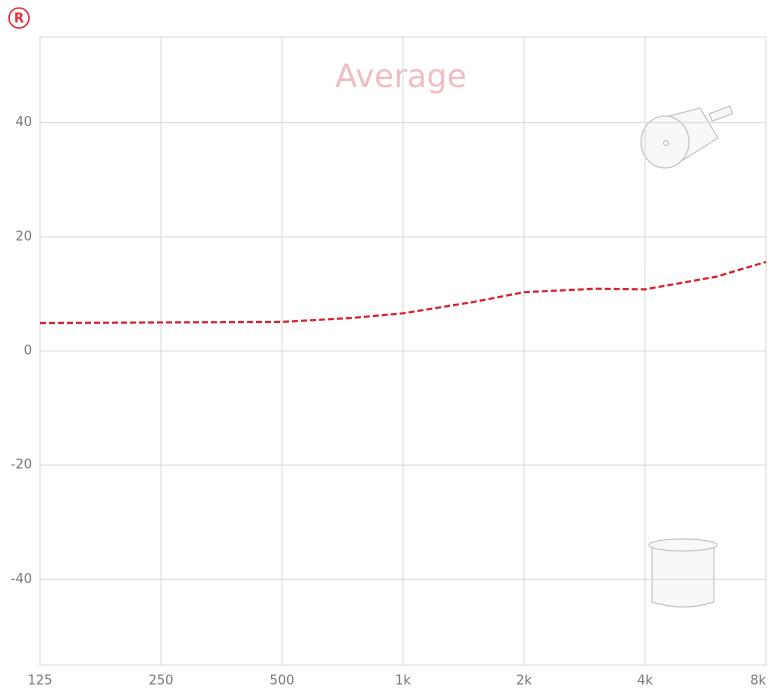  Describe the element at coordinates (161, 681) in the screenshot. I see `x-tick-label: 250` at that location.